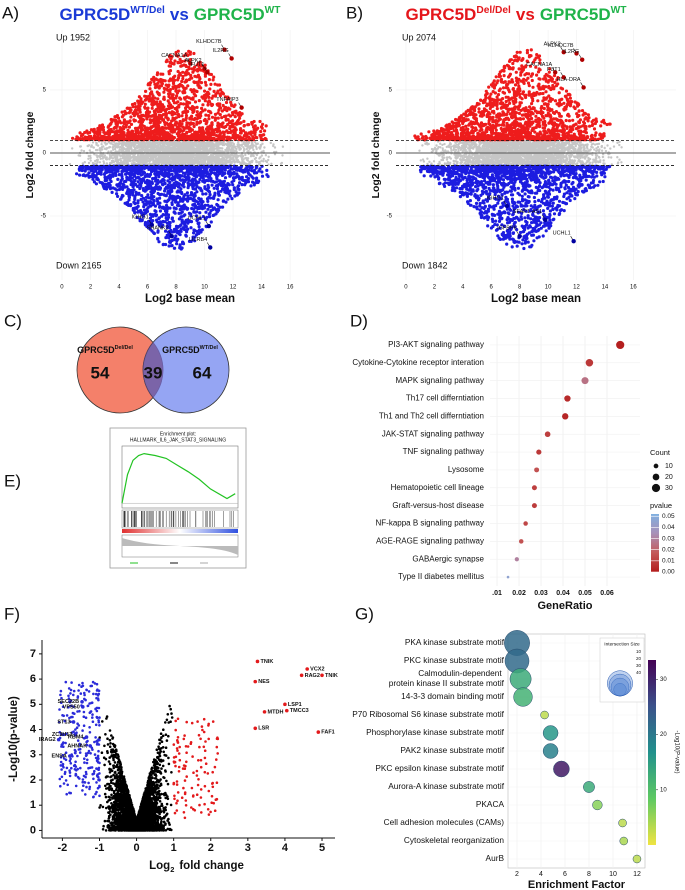  What do you see at coordinates (676, 751) in the screenshot?
I see `colorbar-title: -Log10(P-value)` at bounding box center [676, 751].